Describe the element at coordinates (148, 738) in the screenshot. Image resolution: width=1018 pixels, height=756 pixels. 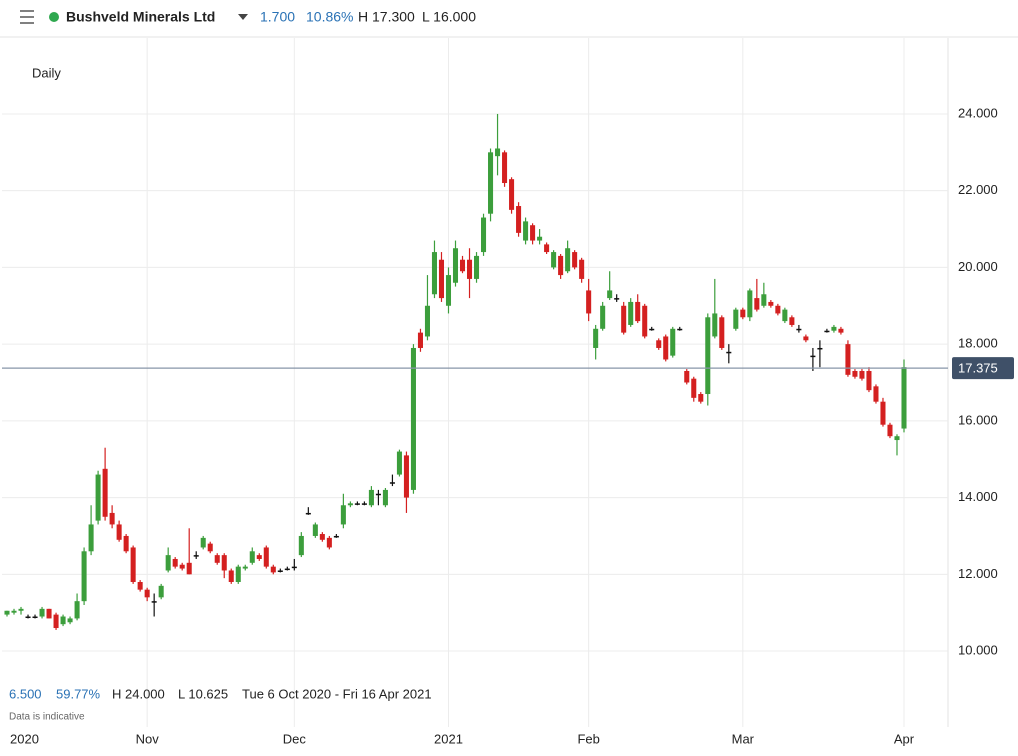
I see `x-tick-label: Nov` at that location.